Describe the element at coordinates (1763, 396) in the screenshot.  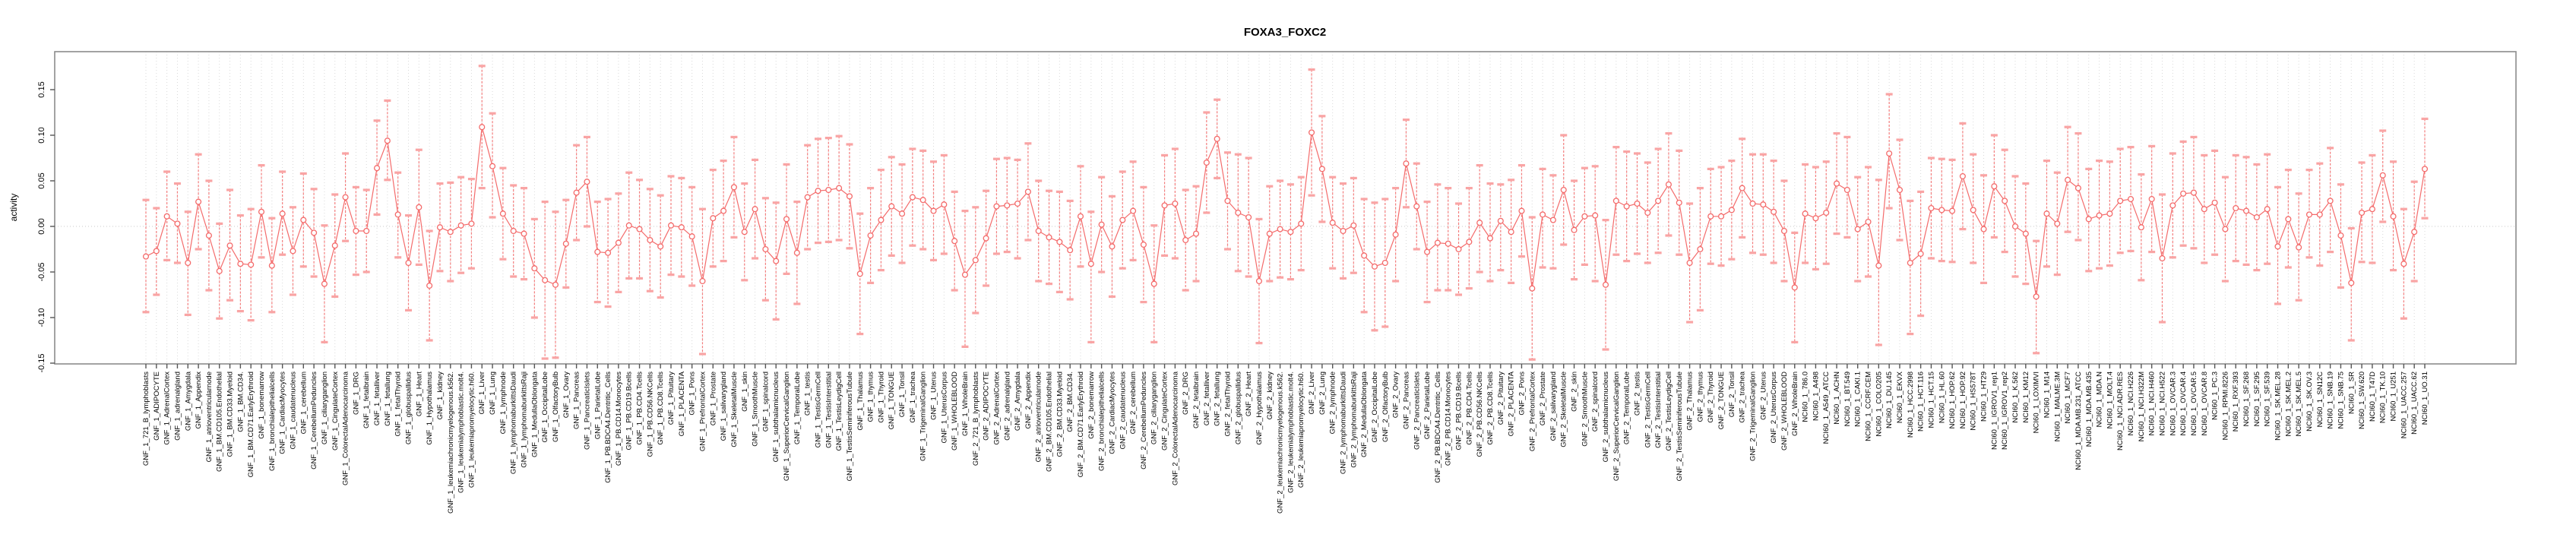
I see `x-category-label: GNF_2_Uterus` at that location.